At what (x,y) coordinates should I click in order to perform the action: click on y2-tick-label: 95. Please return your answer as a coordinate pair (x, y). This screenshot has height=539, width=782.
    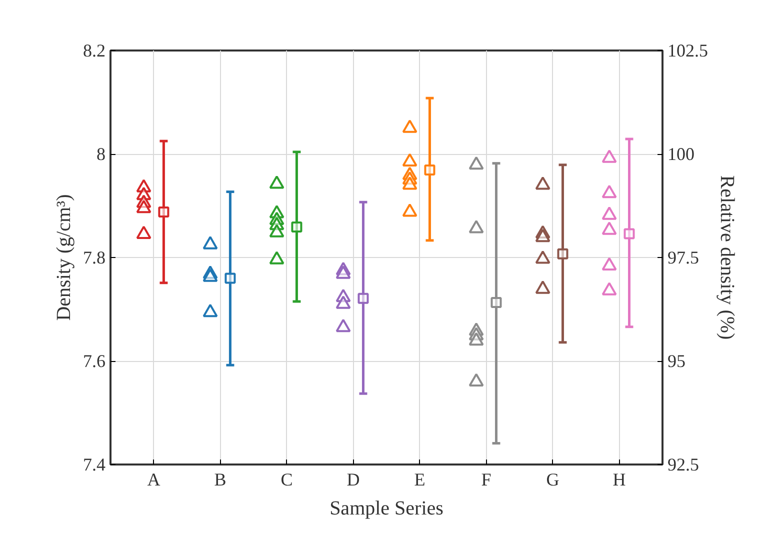
    Looking at the image, I should click on (677, 361).